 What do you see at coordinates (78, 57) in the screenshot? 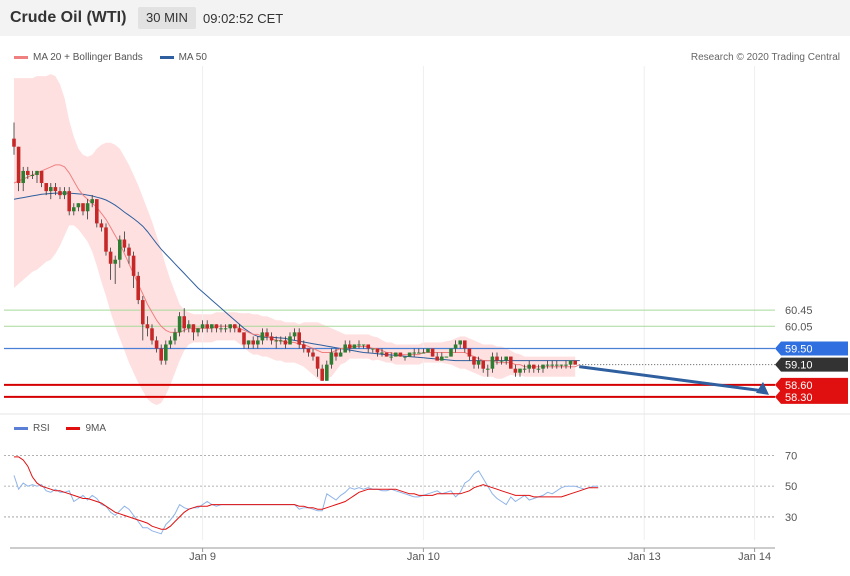
I see `legend-item-ma20: MA 20 + Bollinger Bands` at bounding box center [78, 57].